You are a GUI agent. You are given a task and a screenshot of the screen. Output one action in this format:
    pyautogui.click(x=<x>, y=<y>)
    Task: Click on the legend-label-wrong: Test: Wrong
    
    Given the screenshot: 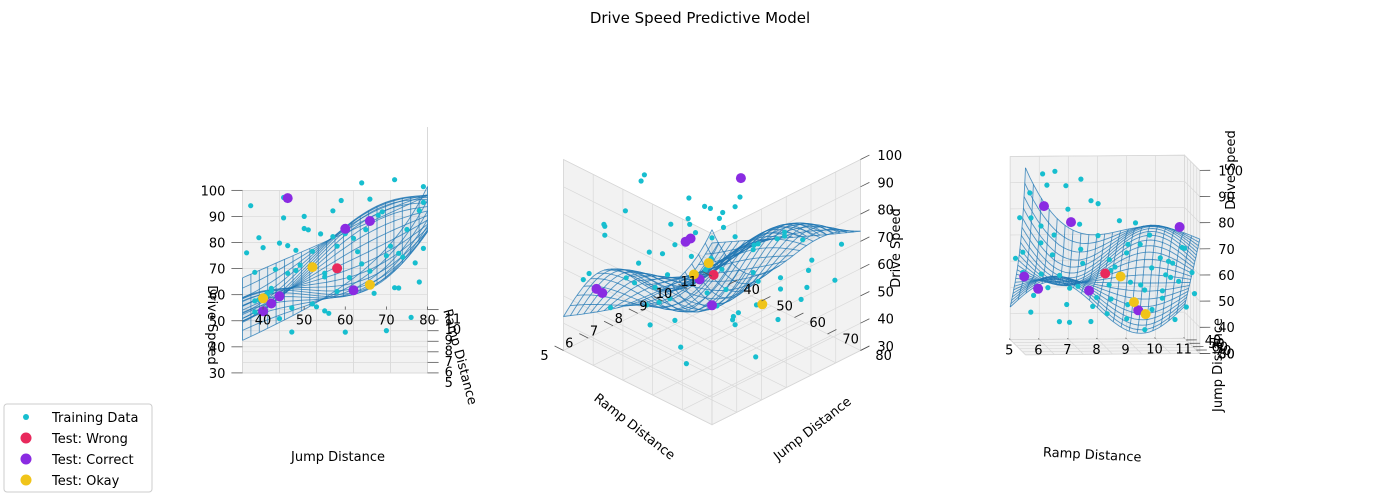 What is the action you would take?
    pyautogui.click(x=89, y=439)
    